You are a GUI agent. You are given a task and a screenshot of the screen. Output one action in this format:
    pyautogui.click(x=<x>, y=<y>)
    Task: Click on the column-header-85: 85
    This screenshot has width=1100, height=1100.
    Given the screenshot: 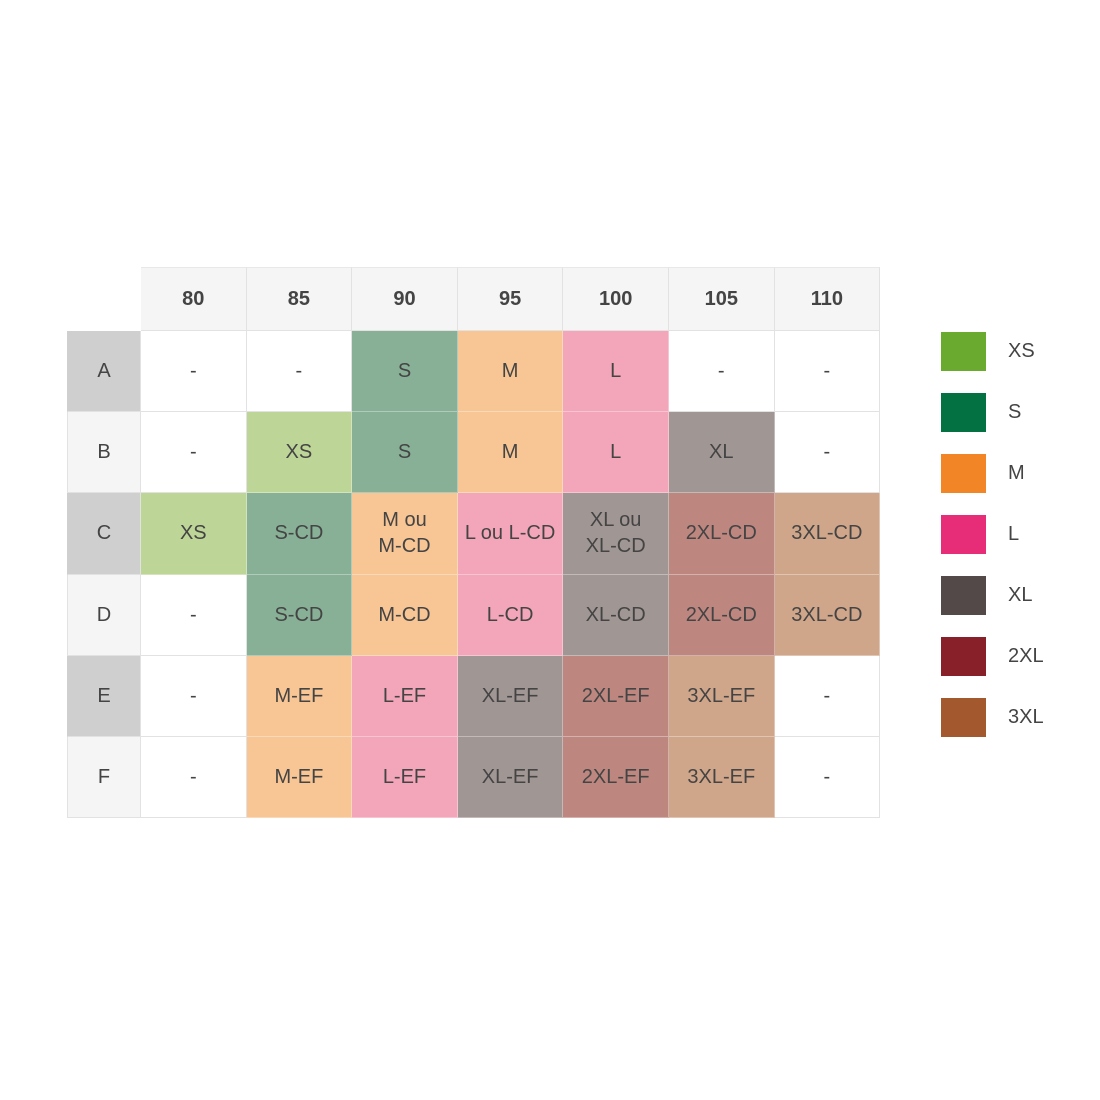 What is the action you would take?
    pyautogui.click(x=299, y=299)
    